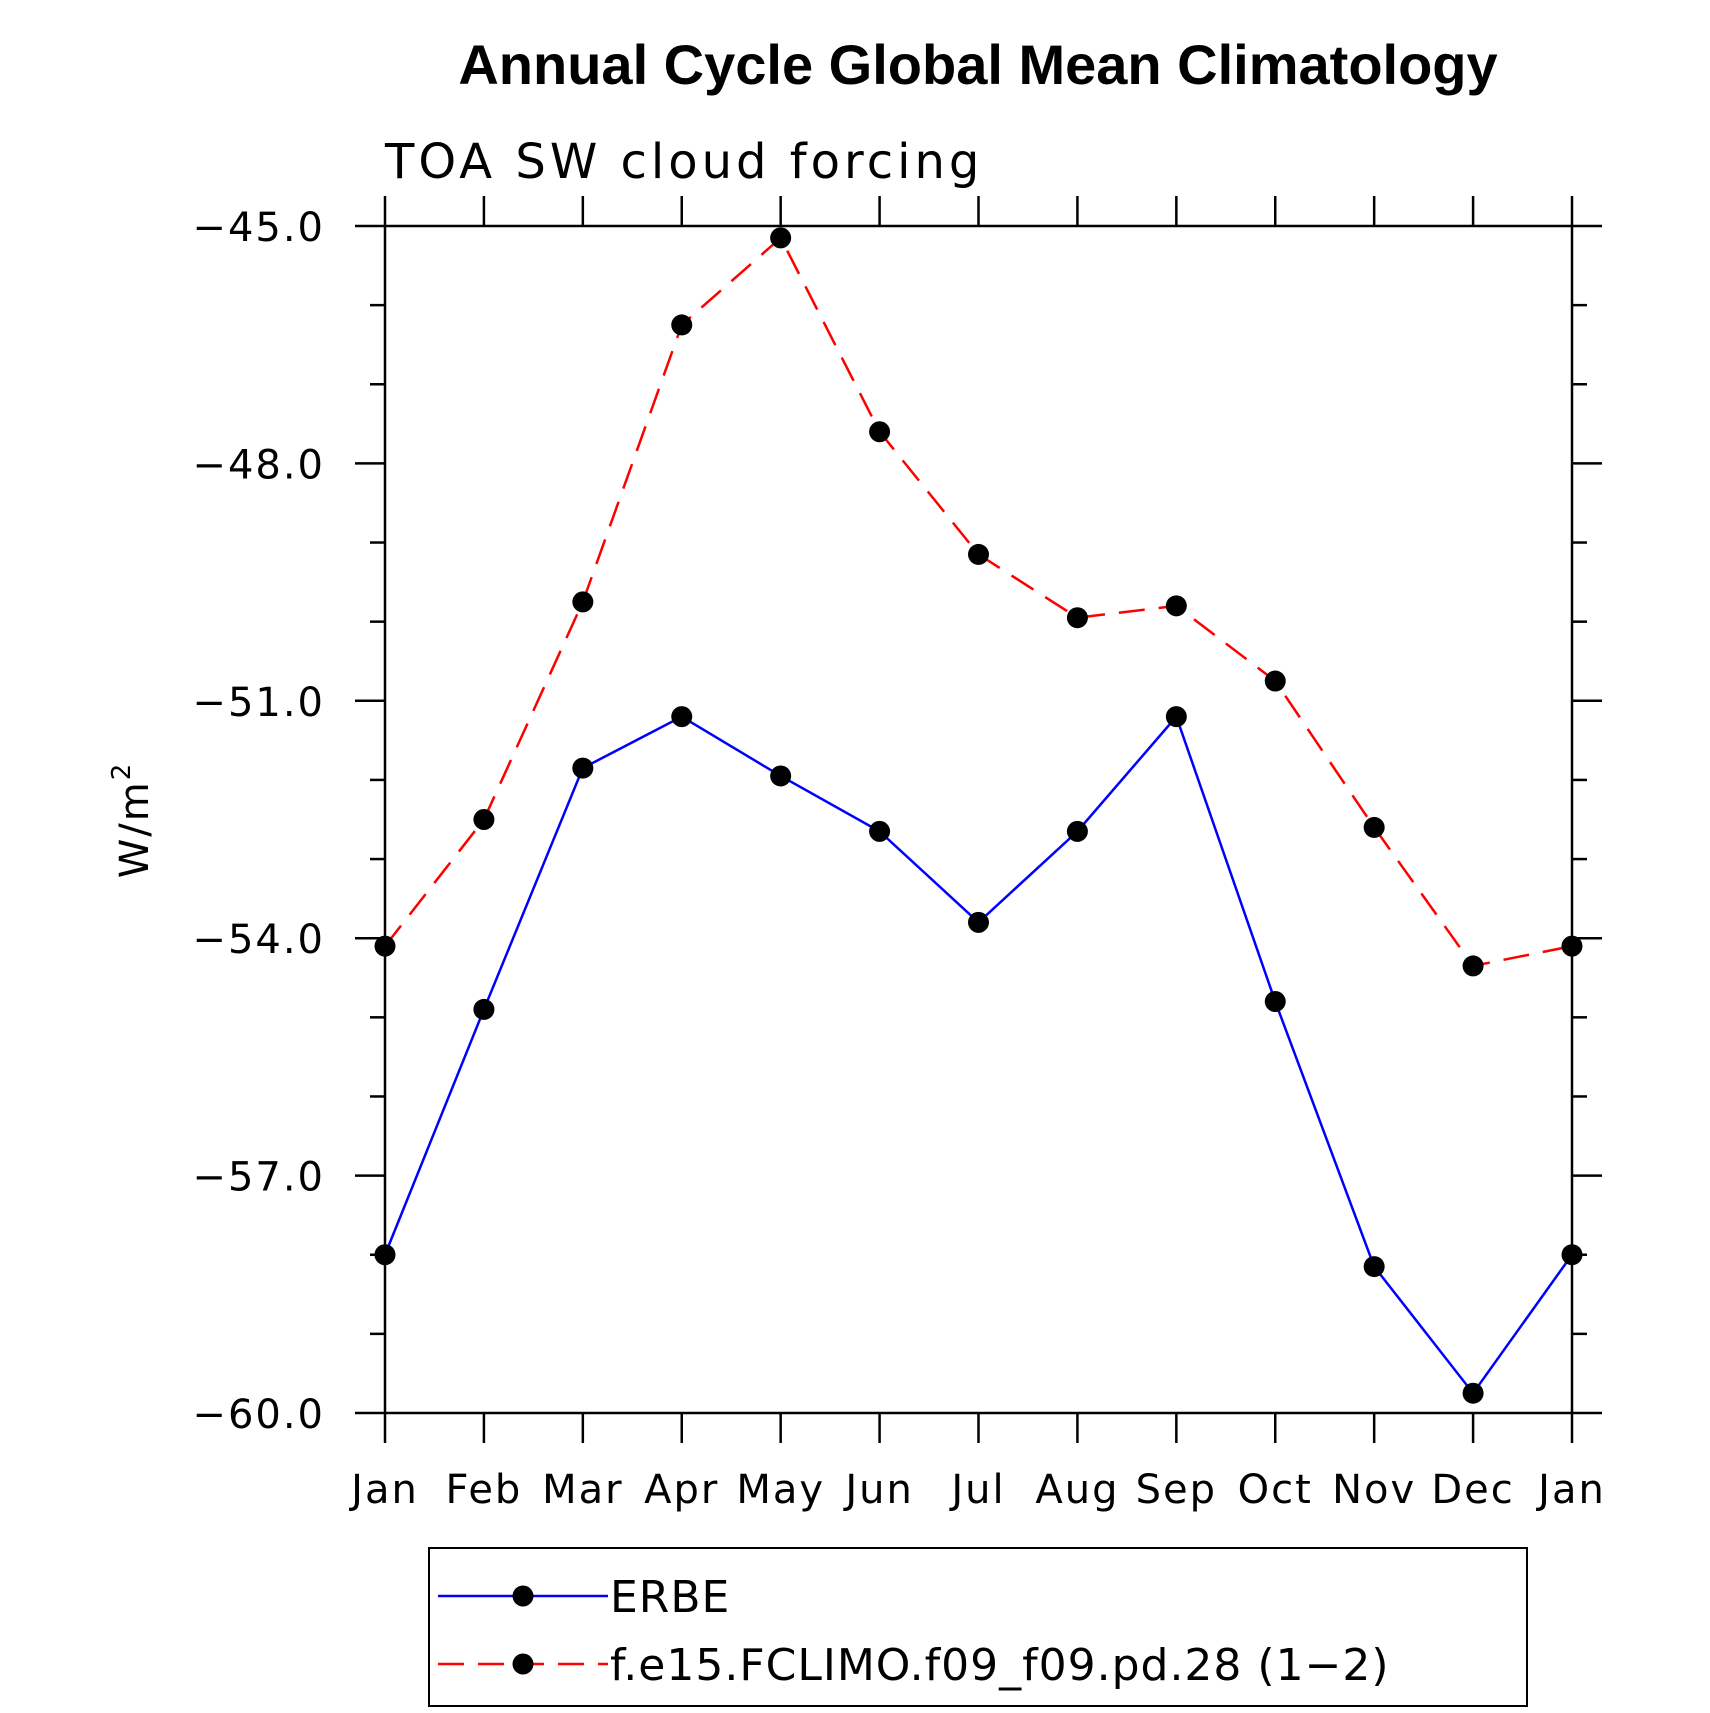 This screenshot has height=1713, width=1710. I want to click on y-tick-labels: −45.0 −48.0 −51.0 −54.0 −57.0 −60.0, so click(258, 821).